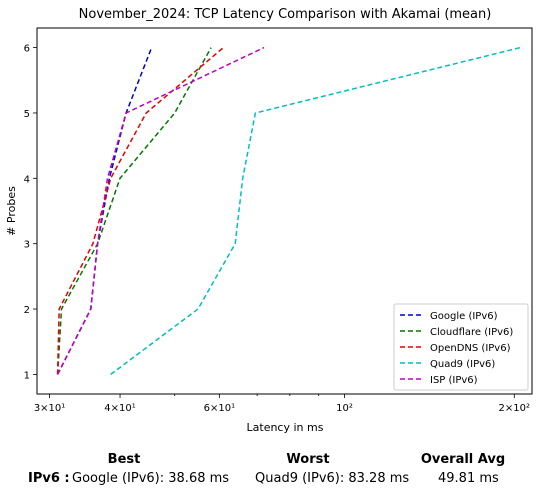  What do you see at coordinates (285, 427) in the screenshot?
I see `x-axis-label: Latency in ms` at bounding box center [285, 427].